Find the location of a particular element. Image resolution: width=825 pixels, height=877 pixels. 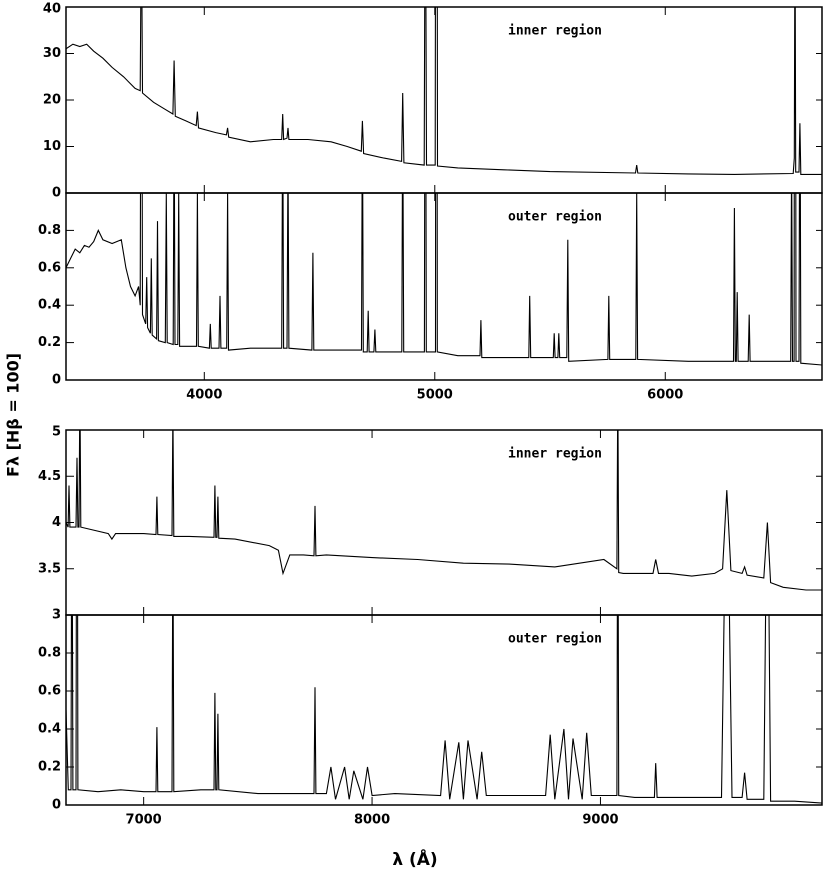

x-tick-label: 6000 is located at coordinates (665, 395).